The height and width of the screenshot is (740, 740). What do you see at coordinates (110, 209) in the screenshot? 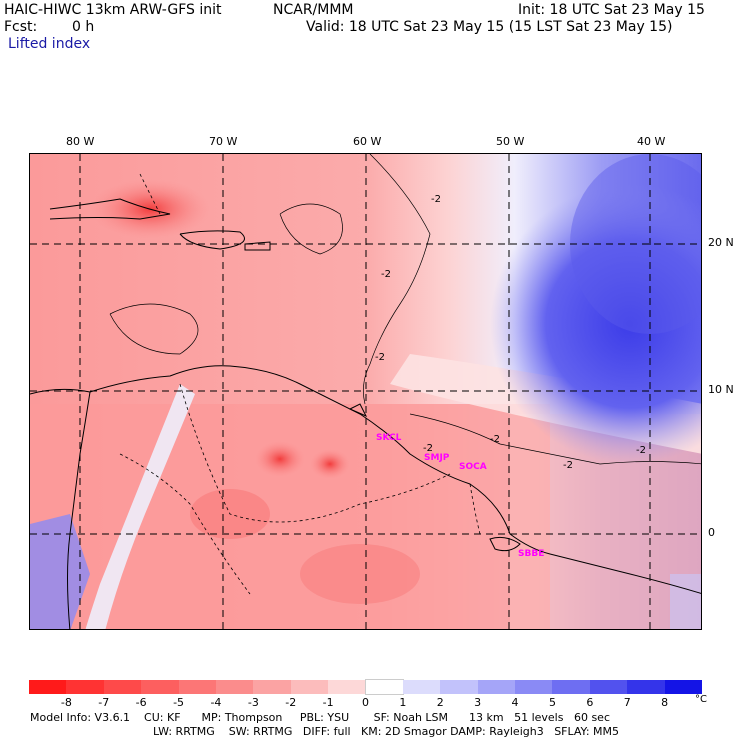
I see `coast-cuba` at bounding box center [110, 209].